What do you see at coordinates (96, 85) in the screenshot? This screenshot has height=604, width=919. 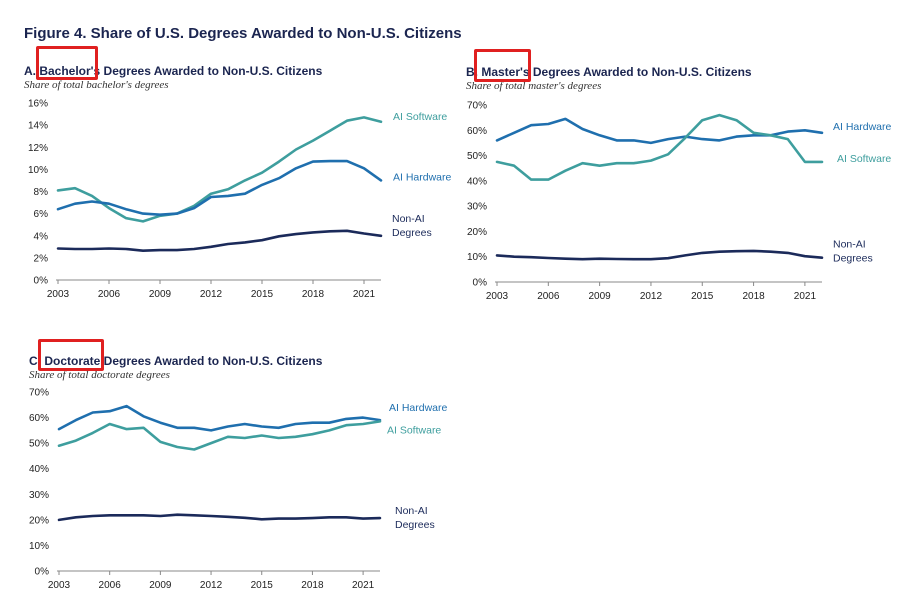 I see `panel-a-subtitle: Share of total bachelor's degrees` at bounding box center [96, 85].